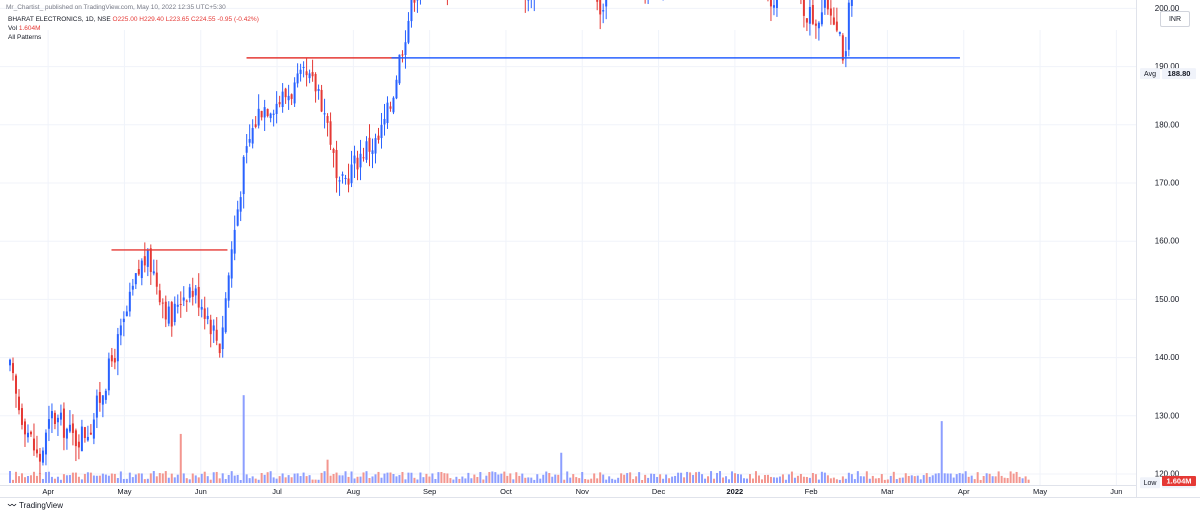 This screenshot has height=518, width=1200. I want to click on volume-value-label: 1.604M, so click(1178, 481).